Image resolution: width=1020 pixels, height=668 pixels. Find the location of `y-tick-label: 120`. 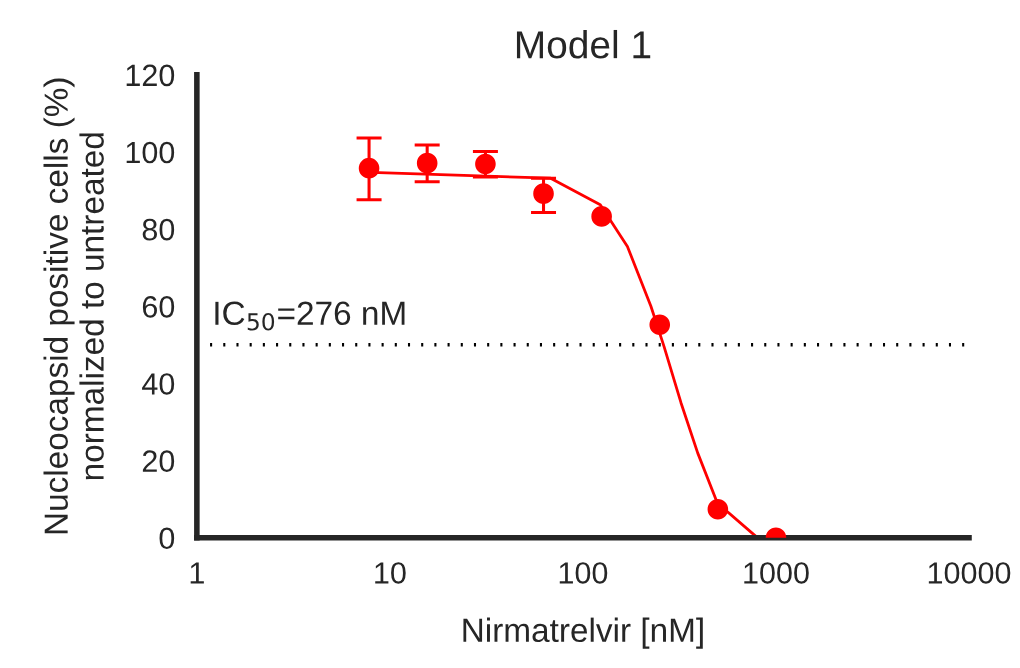

y-tick-label: 120 is located at coordinates (150, 75).